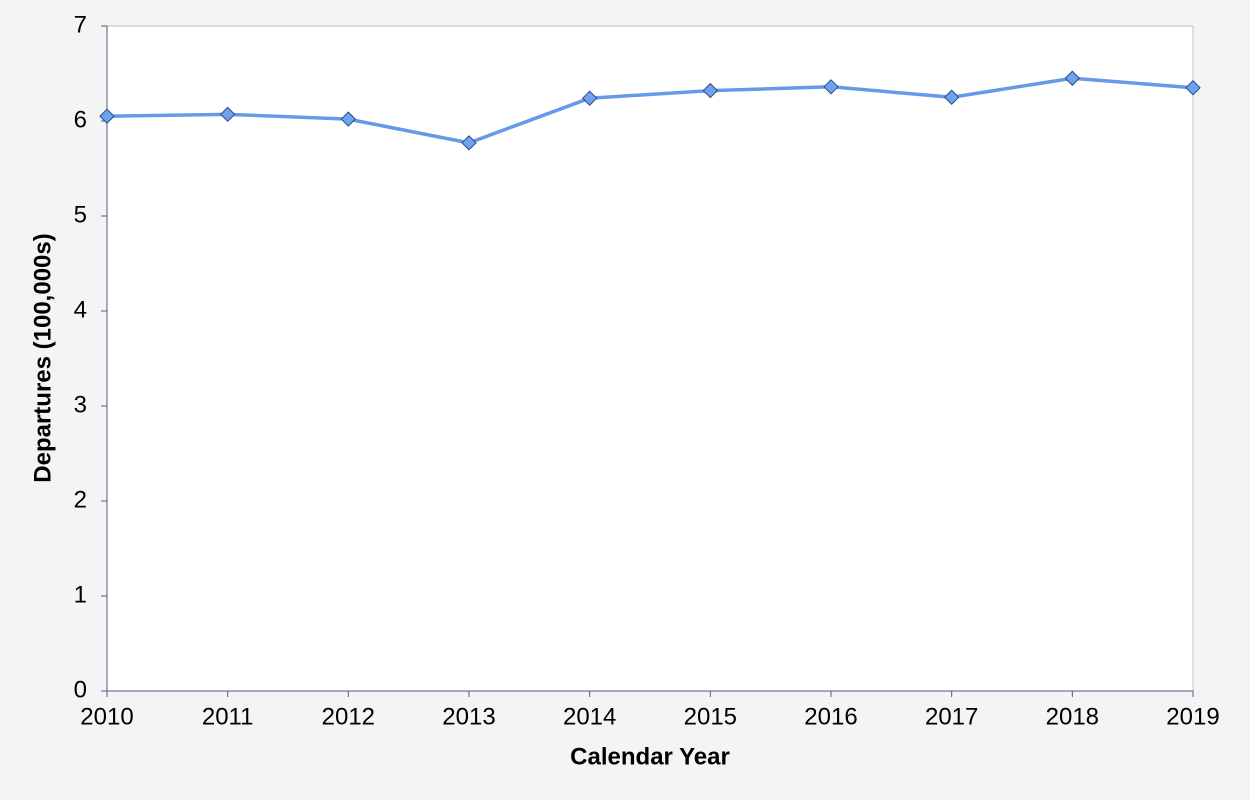  Describe the element at coordinates (42, 357) in the screenshot. I see `y-axis-title: Departures (100,000s)` at that location.